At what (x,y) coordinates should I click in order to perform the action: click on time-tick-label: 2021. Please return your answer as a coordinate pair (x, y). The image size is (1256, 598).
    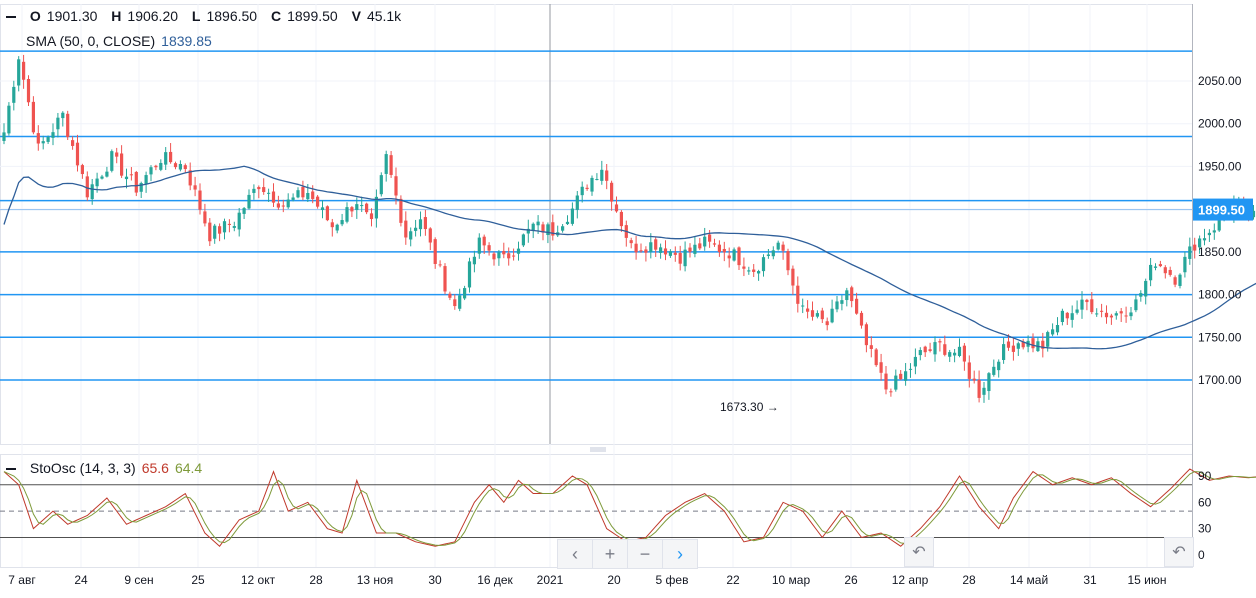
    Looking at the image, I should click on (550, 580).